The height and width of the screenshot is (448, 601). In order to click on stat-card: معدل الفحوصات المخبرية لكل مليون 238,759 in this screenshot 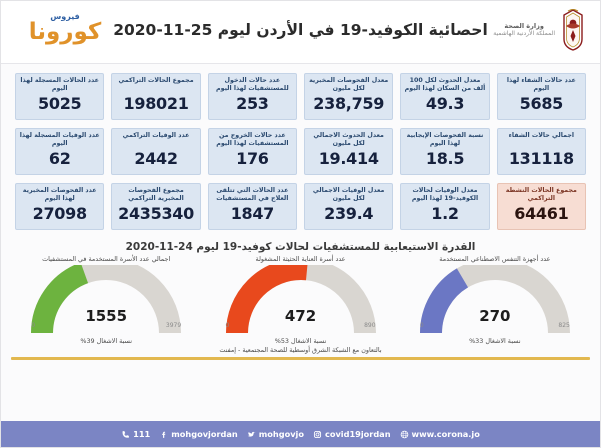, I will do `click(349, 96)`.